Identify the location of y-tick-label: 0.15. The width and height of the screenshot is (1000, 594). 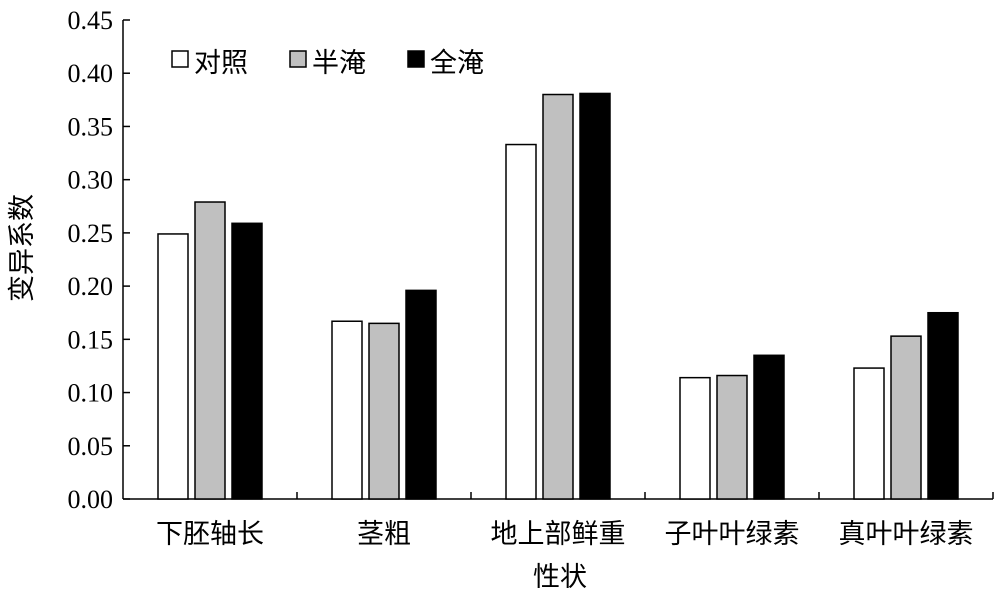
(91, 339).